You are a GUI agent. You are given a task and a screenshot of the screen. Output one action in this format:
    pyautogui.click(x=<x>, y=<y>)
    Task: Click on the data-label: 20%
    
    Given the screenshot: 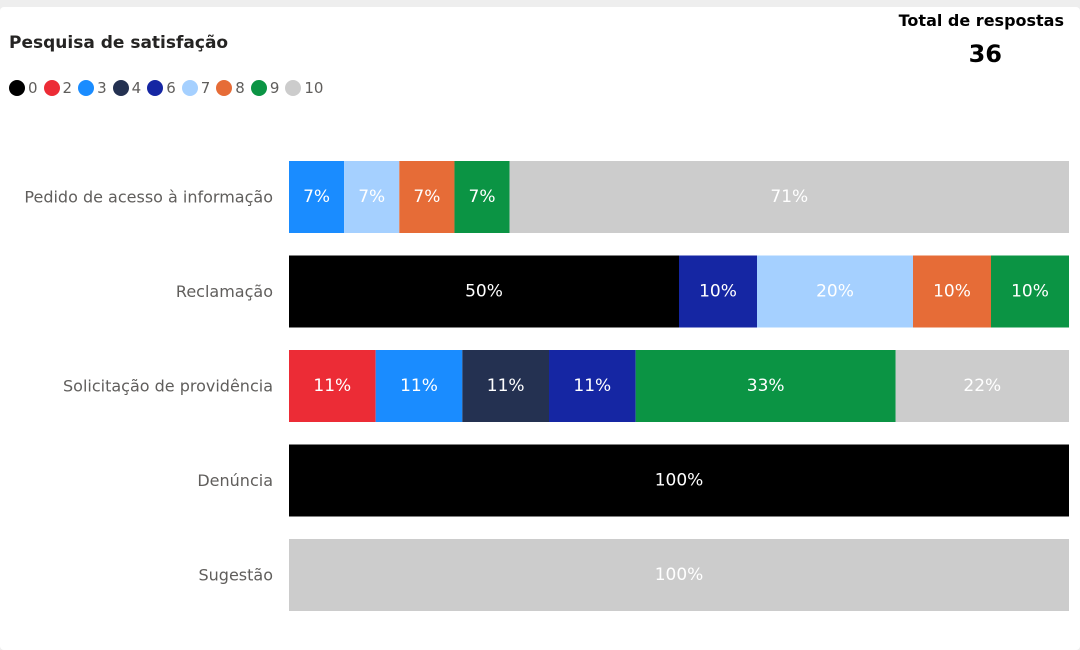 What is the action you would take?
    pyautogui.click(x=835, y=292)
    